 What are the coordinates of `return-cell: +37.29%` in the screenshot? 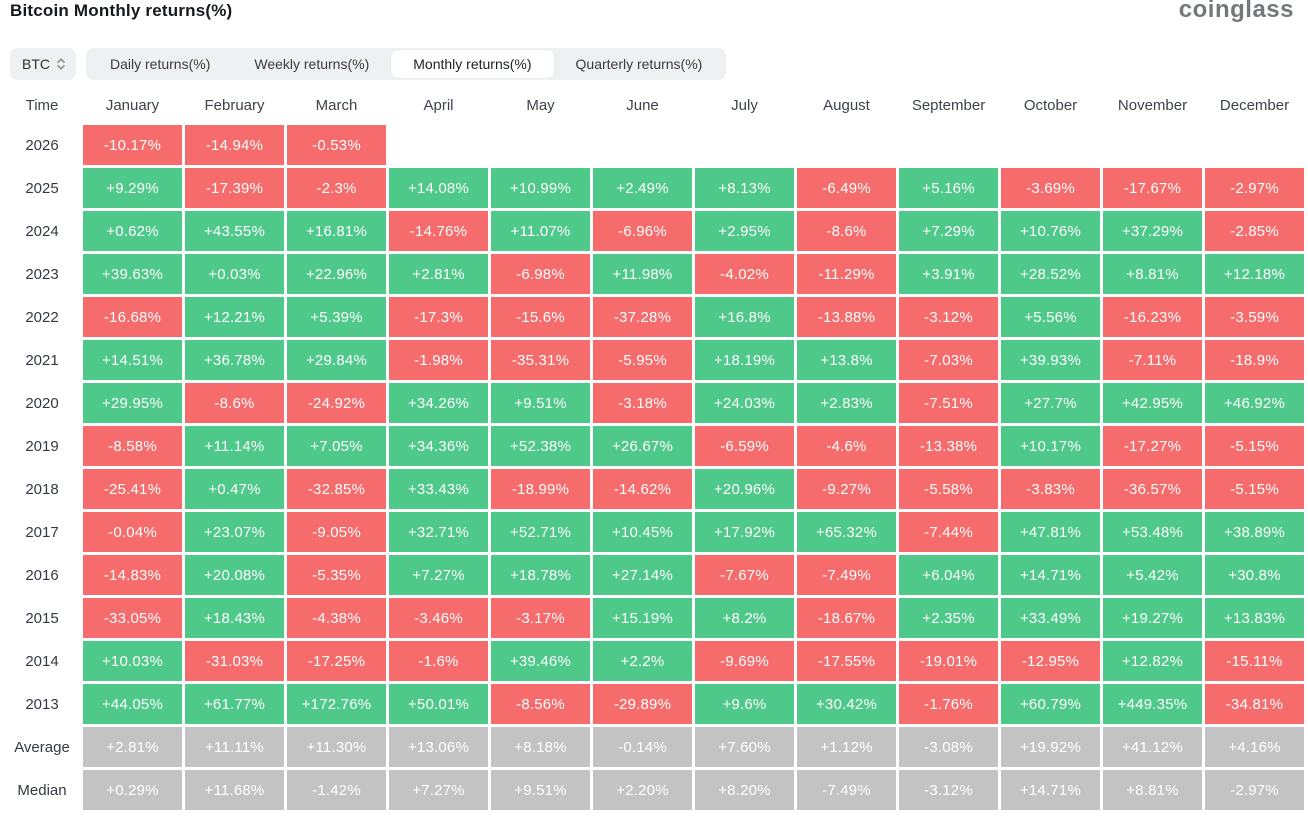 It's located at (1152, 231).